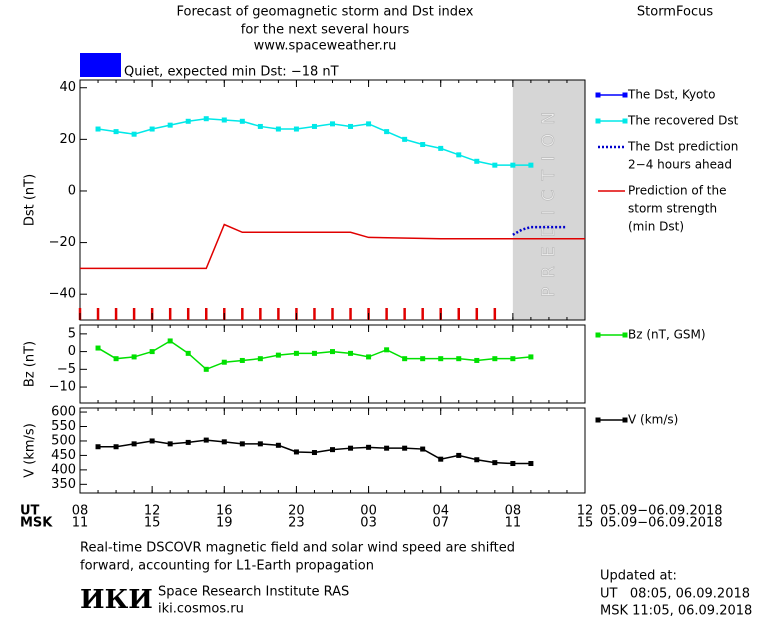 Image resolution: width=760 pixels, height=620 pixels. Describe the element at coordinates (30, 200) in the screenshot. I see `y-axis-label: Dst (nT)` at that location.